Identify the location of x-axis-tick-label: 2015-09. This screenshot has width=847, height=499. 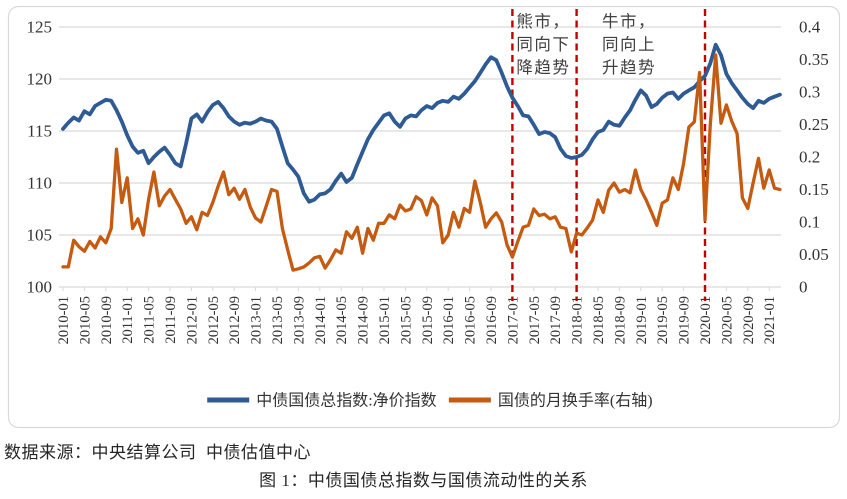
(428, 320).